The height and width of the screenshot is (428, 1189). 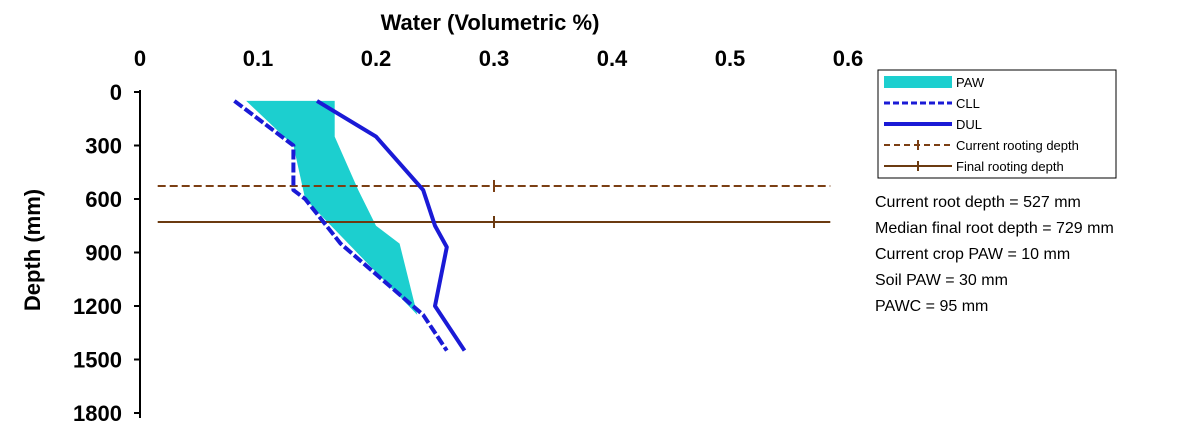 I want to click on y-tick-label: 300, so click(x=103, y=146).